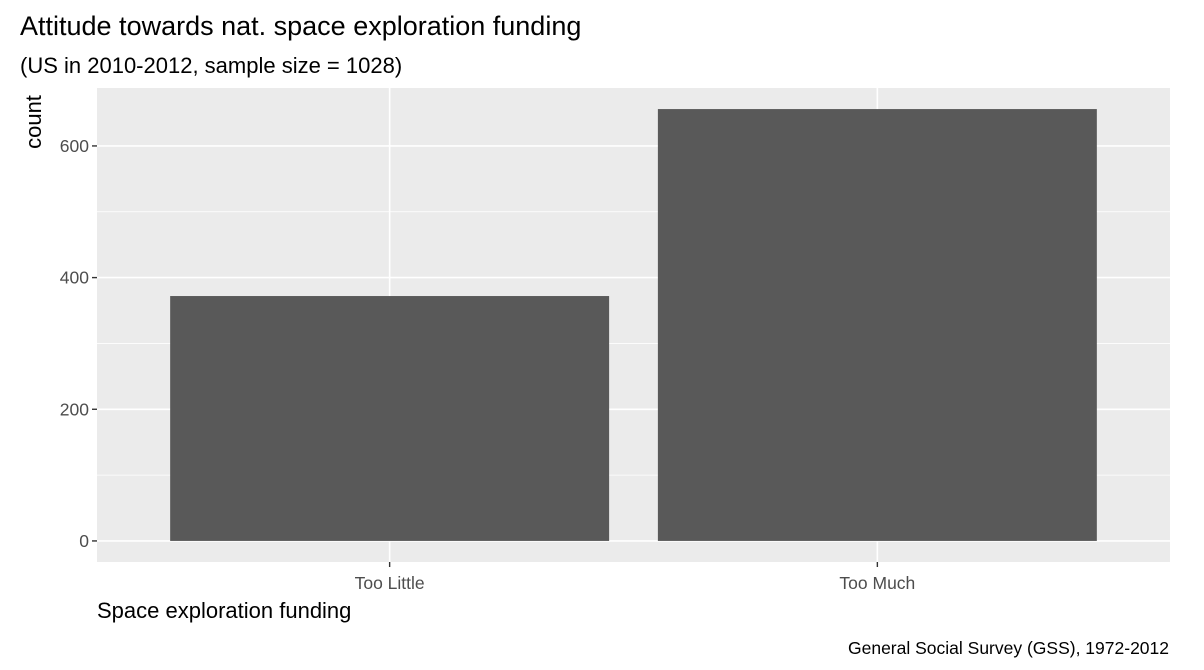 This screenshot has height=670, width=1204. Describe the element at coordinates (390, 583) in the screenshot. I see `x-tick-label: Too Little` at that location.